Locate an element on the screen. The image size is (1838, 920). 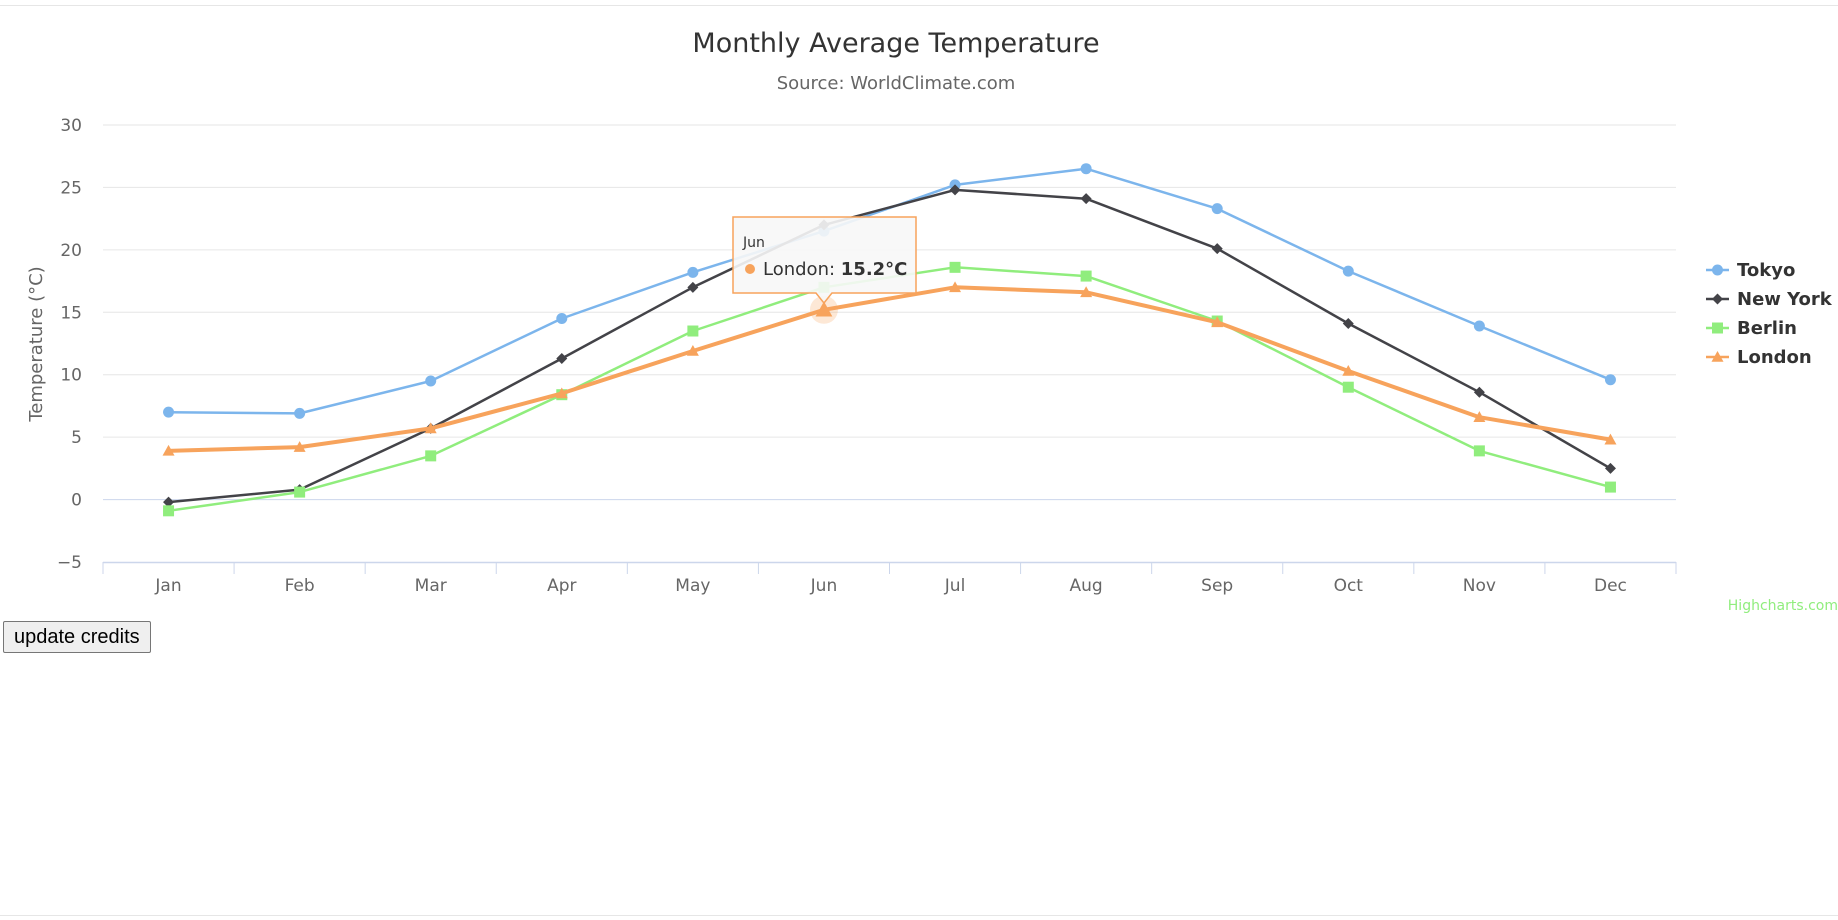
x-tick-label: Oct is located at coordinates (1349, 586).